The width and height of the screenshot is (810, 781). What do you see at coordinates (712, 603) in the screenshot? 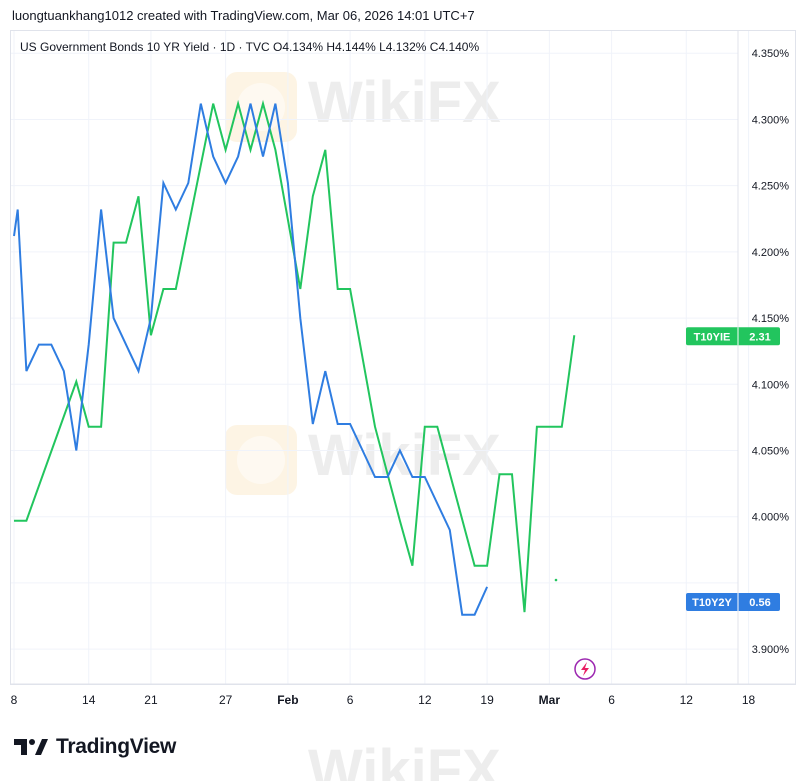
I see `series-label-name: T10Y2Y` at bounding box center [712, 603].